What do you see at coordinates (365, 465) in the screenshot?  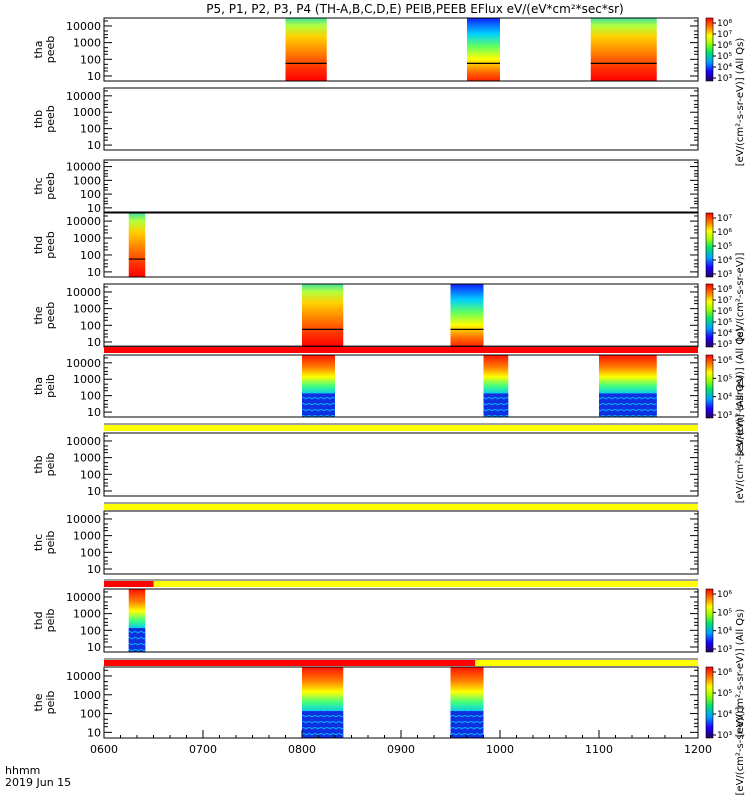 I see `panel-thb-peib: 10 100 1000 10000 thbpeib` at bounding box center [365, 465].